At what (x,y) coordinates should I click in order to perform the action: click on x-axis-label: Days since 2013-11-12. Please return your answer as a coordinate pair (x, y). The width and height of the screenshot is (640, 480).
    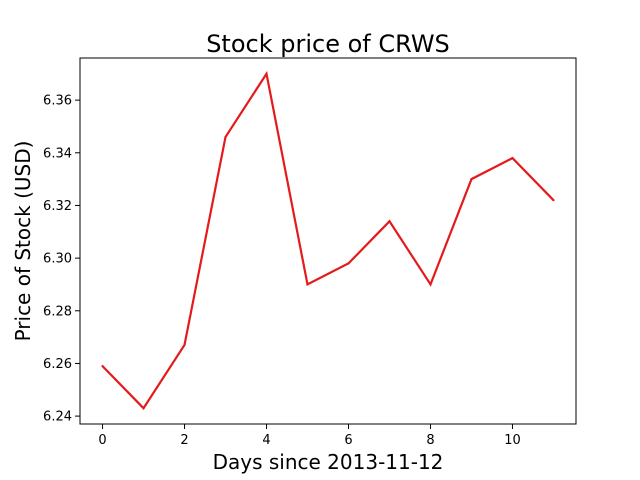
    Looking at the image, I should click on (328, 462).